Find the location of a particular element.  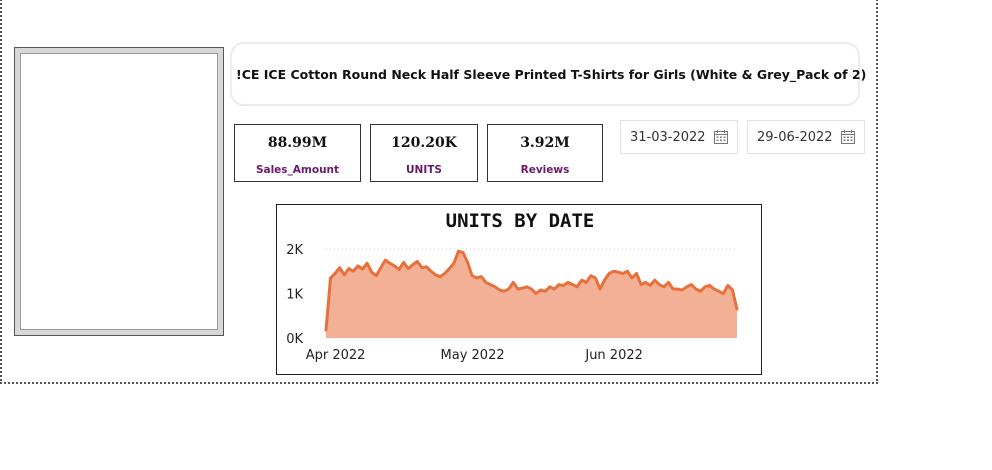

product-image-frame is located at coordinates (119, 191).